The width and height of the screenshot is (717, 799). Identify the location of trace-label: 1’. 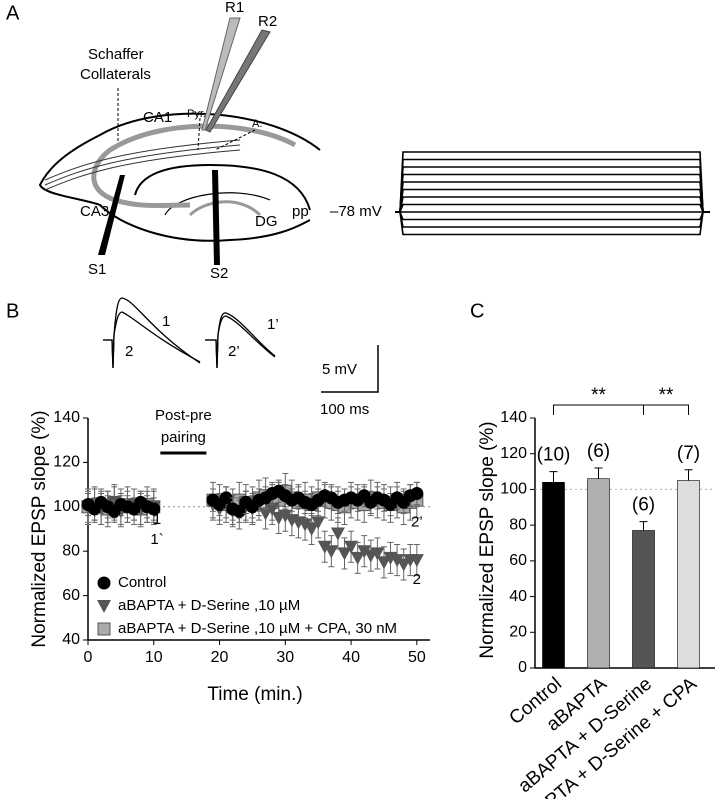
(273, 324).